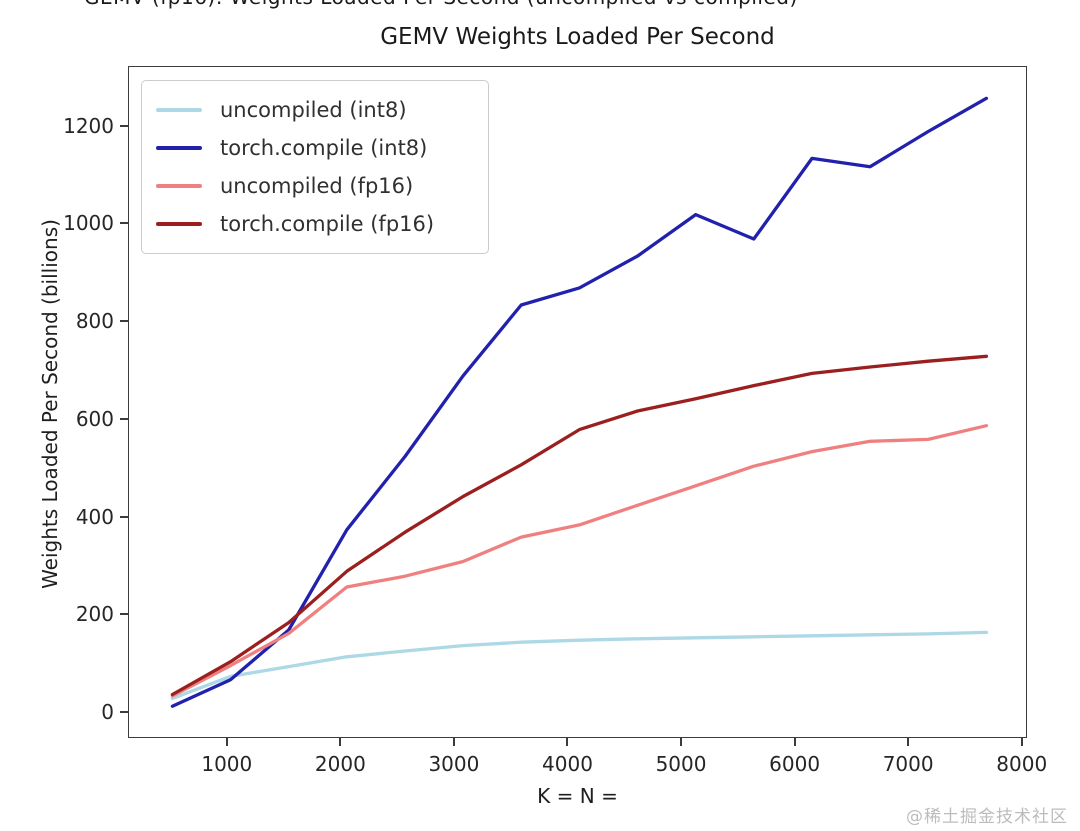 Image resolution: width=1080 pixels, height=831 pixels. Describe the element at coordinates (681, 764) in the screenshot. I see `x-tick-label: 5000` at that location.